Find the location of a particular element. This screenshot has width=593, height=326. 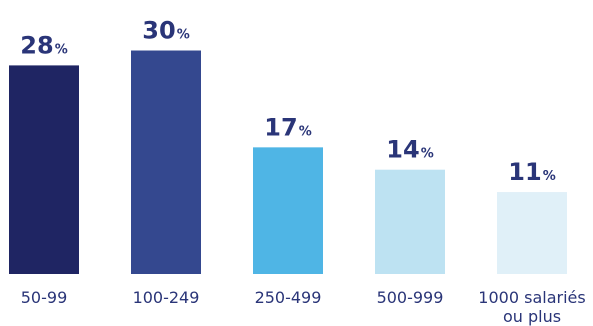

category-label-2: 100-249 is located at coordinates (166, 297).